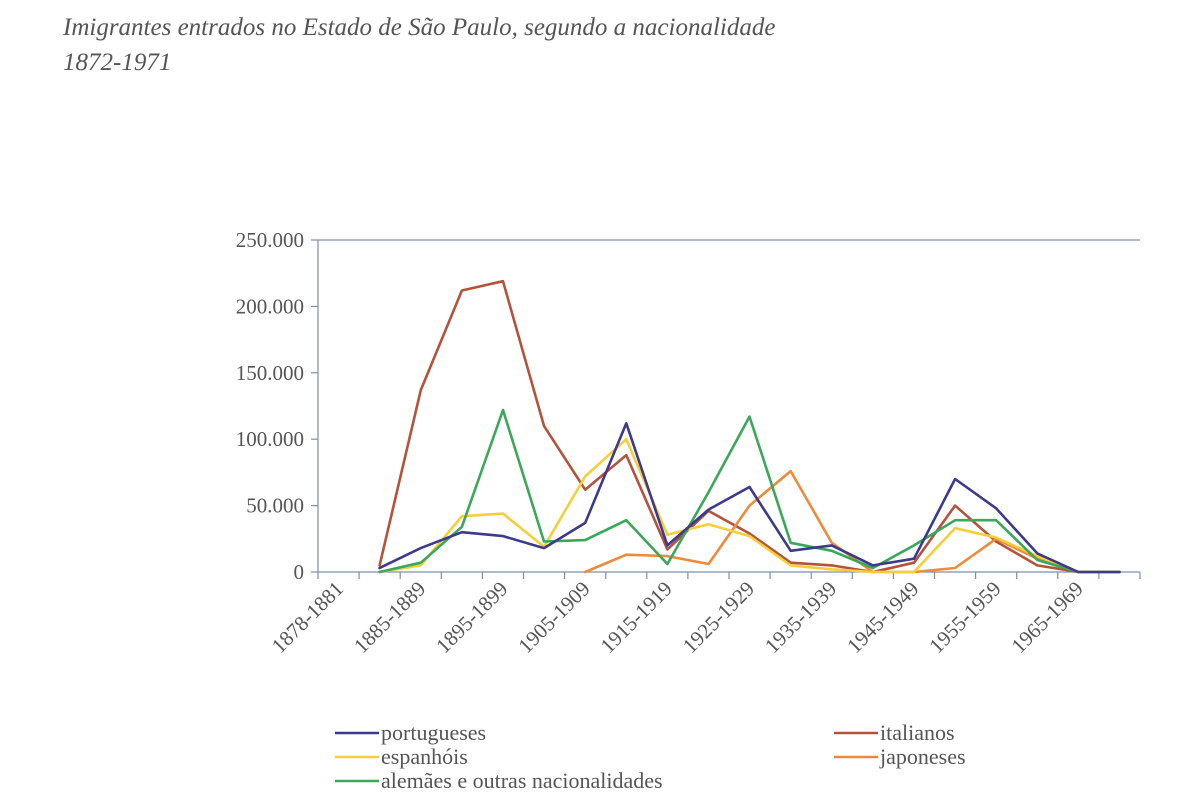 The image size is (1200, 810). Describe the element at coordinates (471, 617) in the screenshot. I see `x-tick-label: 1895-1899` at that location.